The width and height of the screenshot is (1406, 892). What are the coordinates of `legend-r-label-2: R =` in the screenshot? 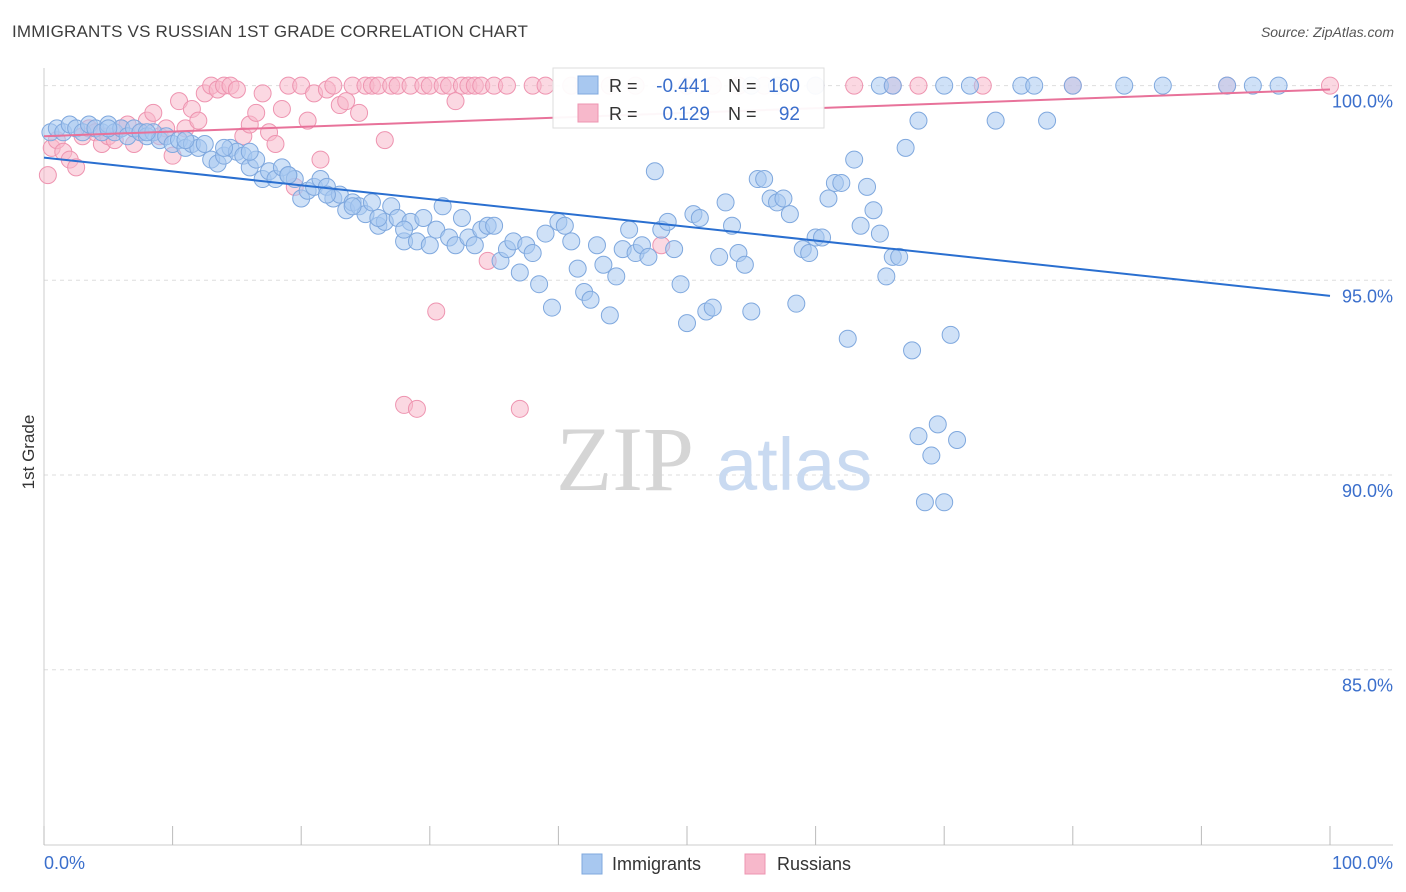 It's located at (623, 114).